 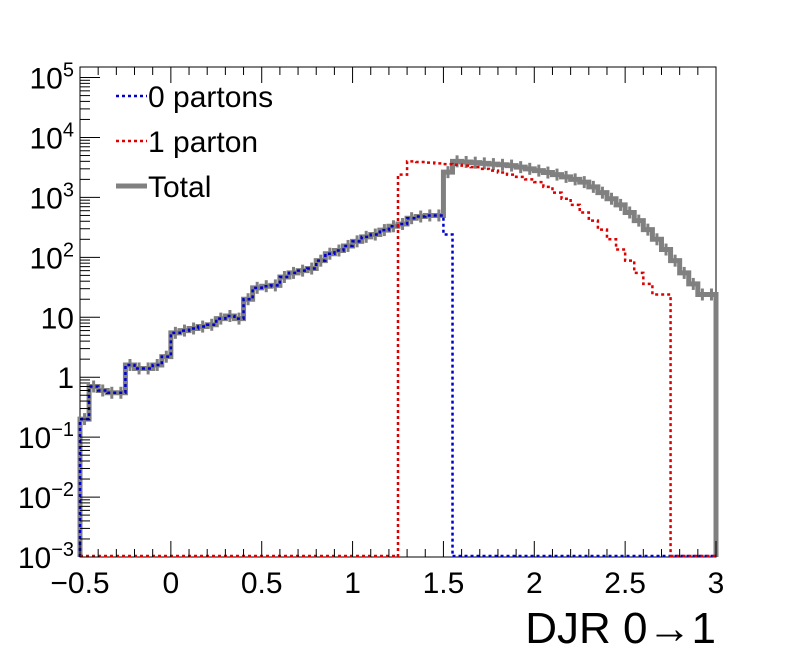 What do you see at coordinates (46, 437) in the screenshot?
I see `y-tick-label: 10⁻¹` at bounding box center [46, 437].